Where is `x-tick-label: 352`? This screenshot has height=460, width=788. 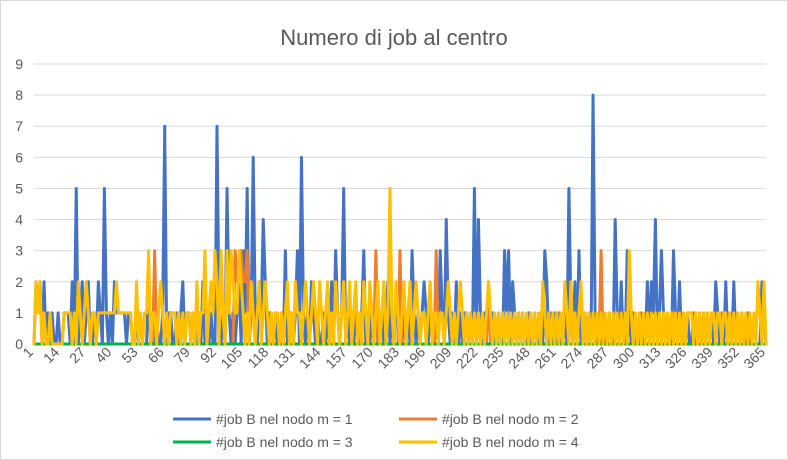 x-tick-label: 352 is located at coordinates (728, 358).